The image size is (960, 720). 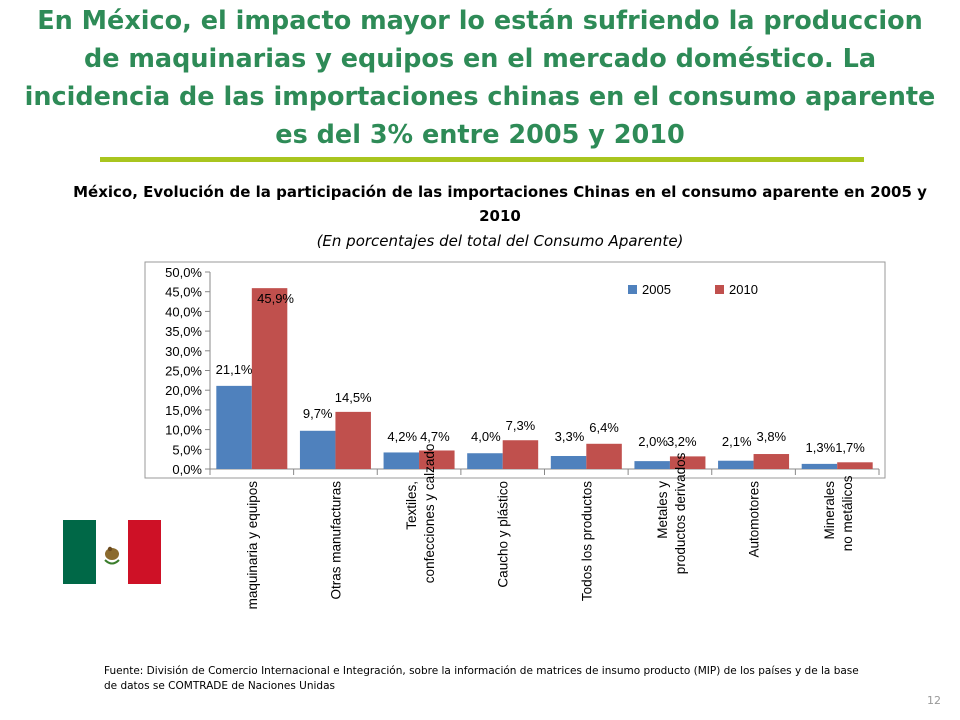 I want to click on data-label: 3,2%, so click(x=682, y=441).